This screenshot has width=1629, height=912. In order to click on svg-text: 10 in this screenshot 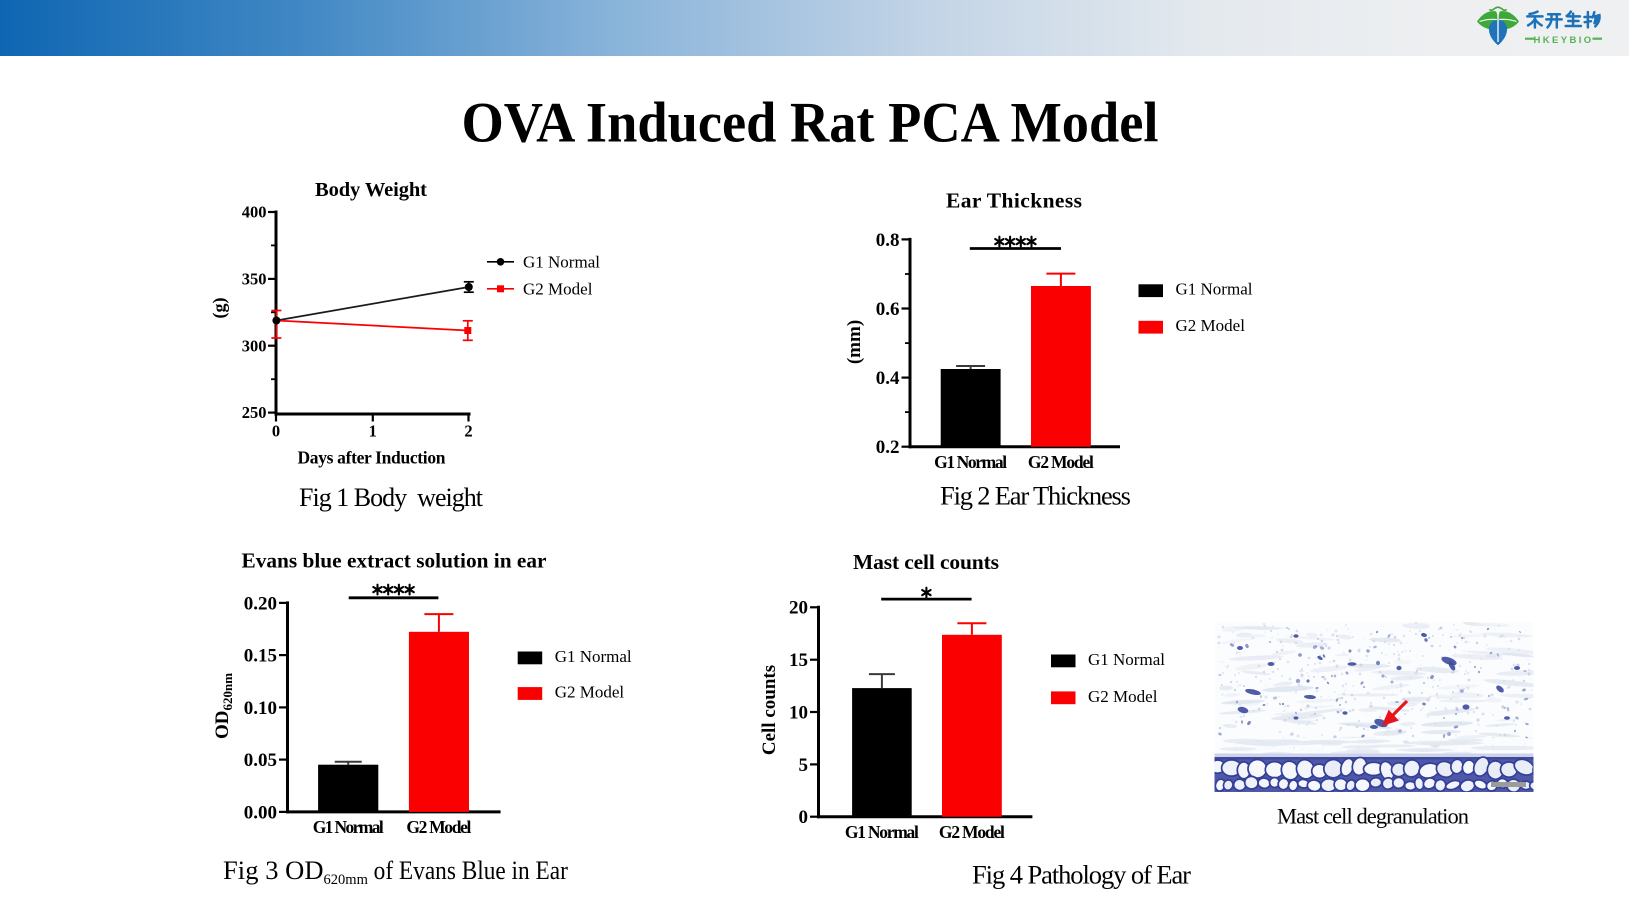, I will do `click(798, 712)`.